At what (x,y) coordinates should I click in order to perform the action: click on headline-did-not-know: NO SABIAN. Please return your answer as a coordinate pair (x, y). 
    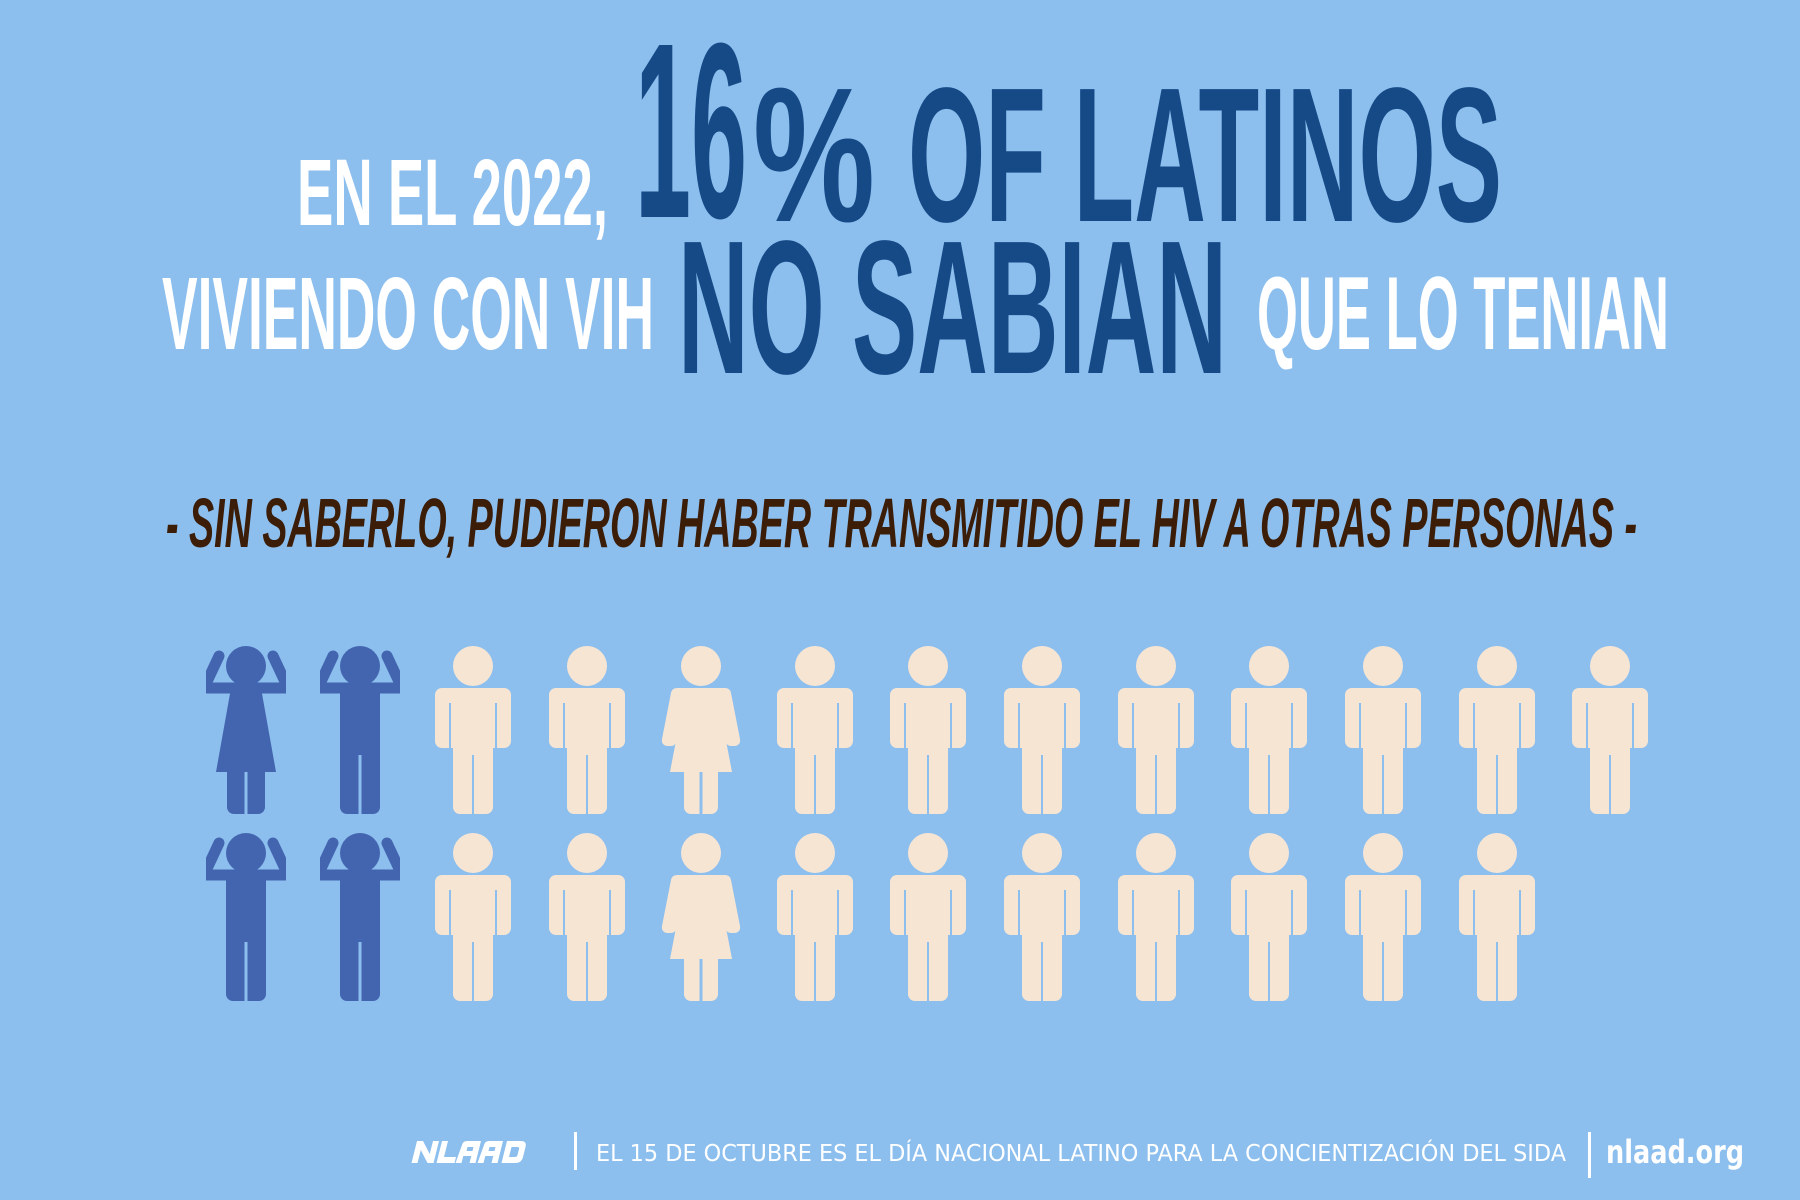
    Looking at the image, I should click on (952, 307).